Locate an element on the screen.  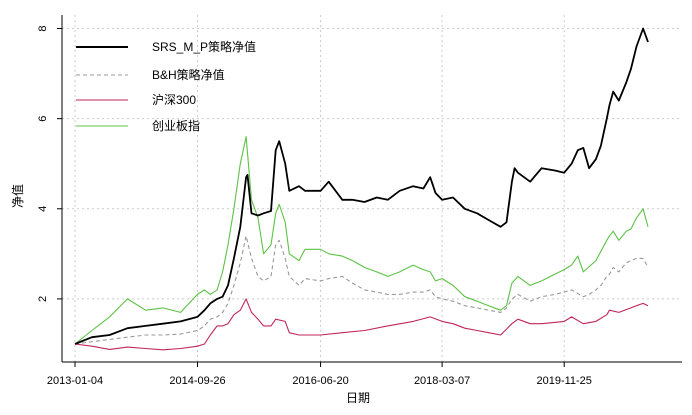
x-tick-label: 2014-09-26 is located at coordinates (197, 381).